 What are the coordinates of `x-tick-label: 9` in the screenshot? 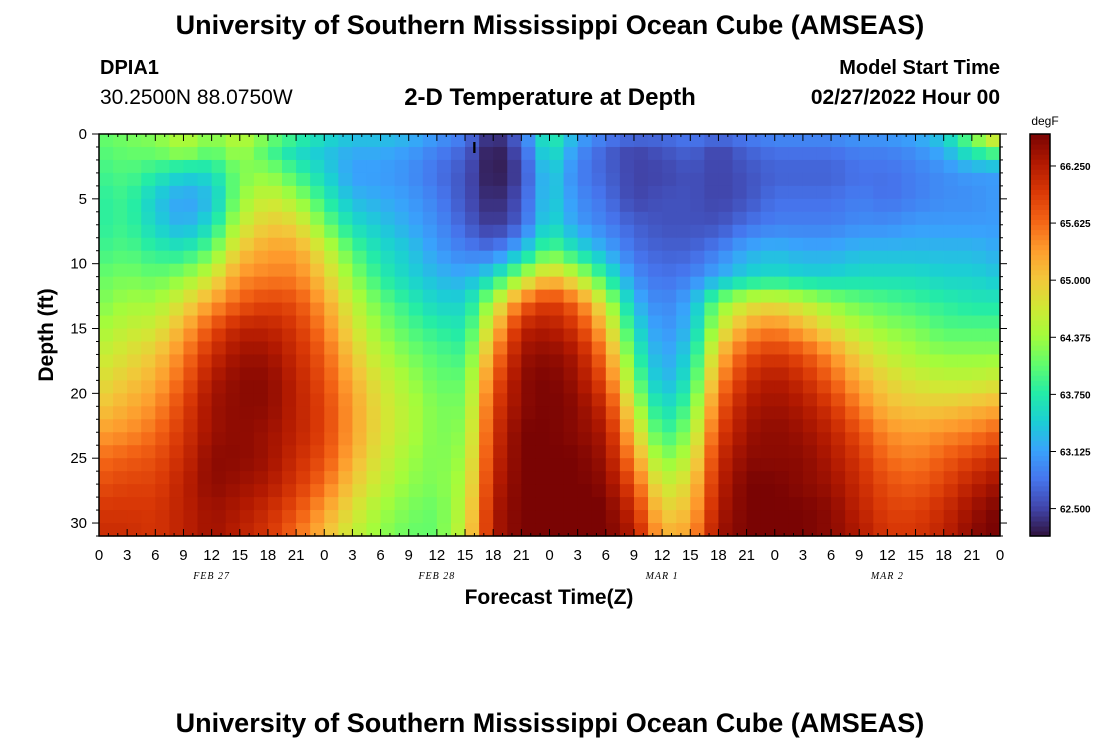 It's located at (183, 555).